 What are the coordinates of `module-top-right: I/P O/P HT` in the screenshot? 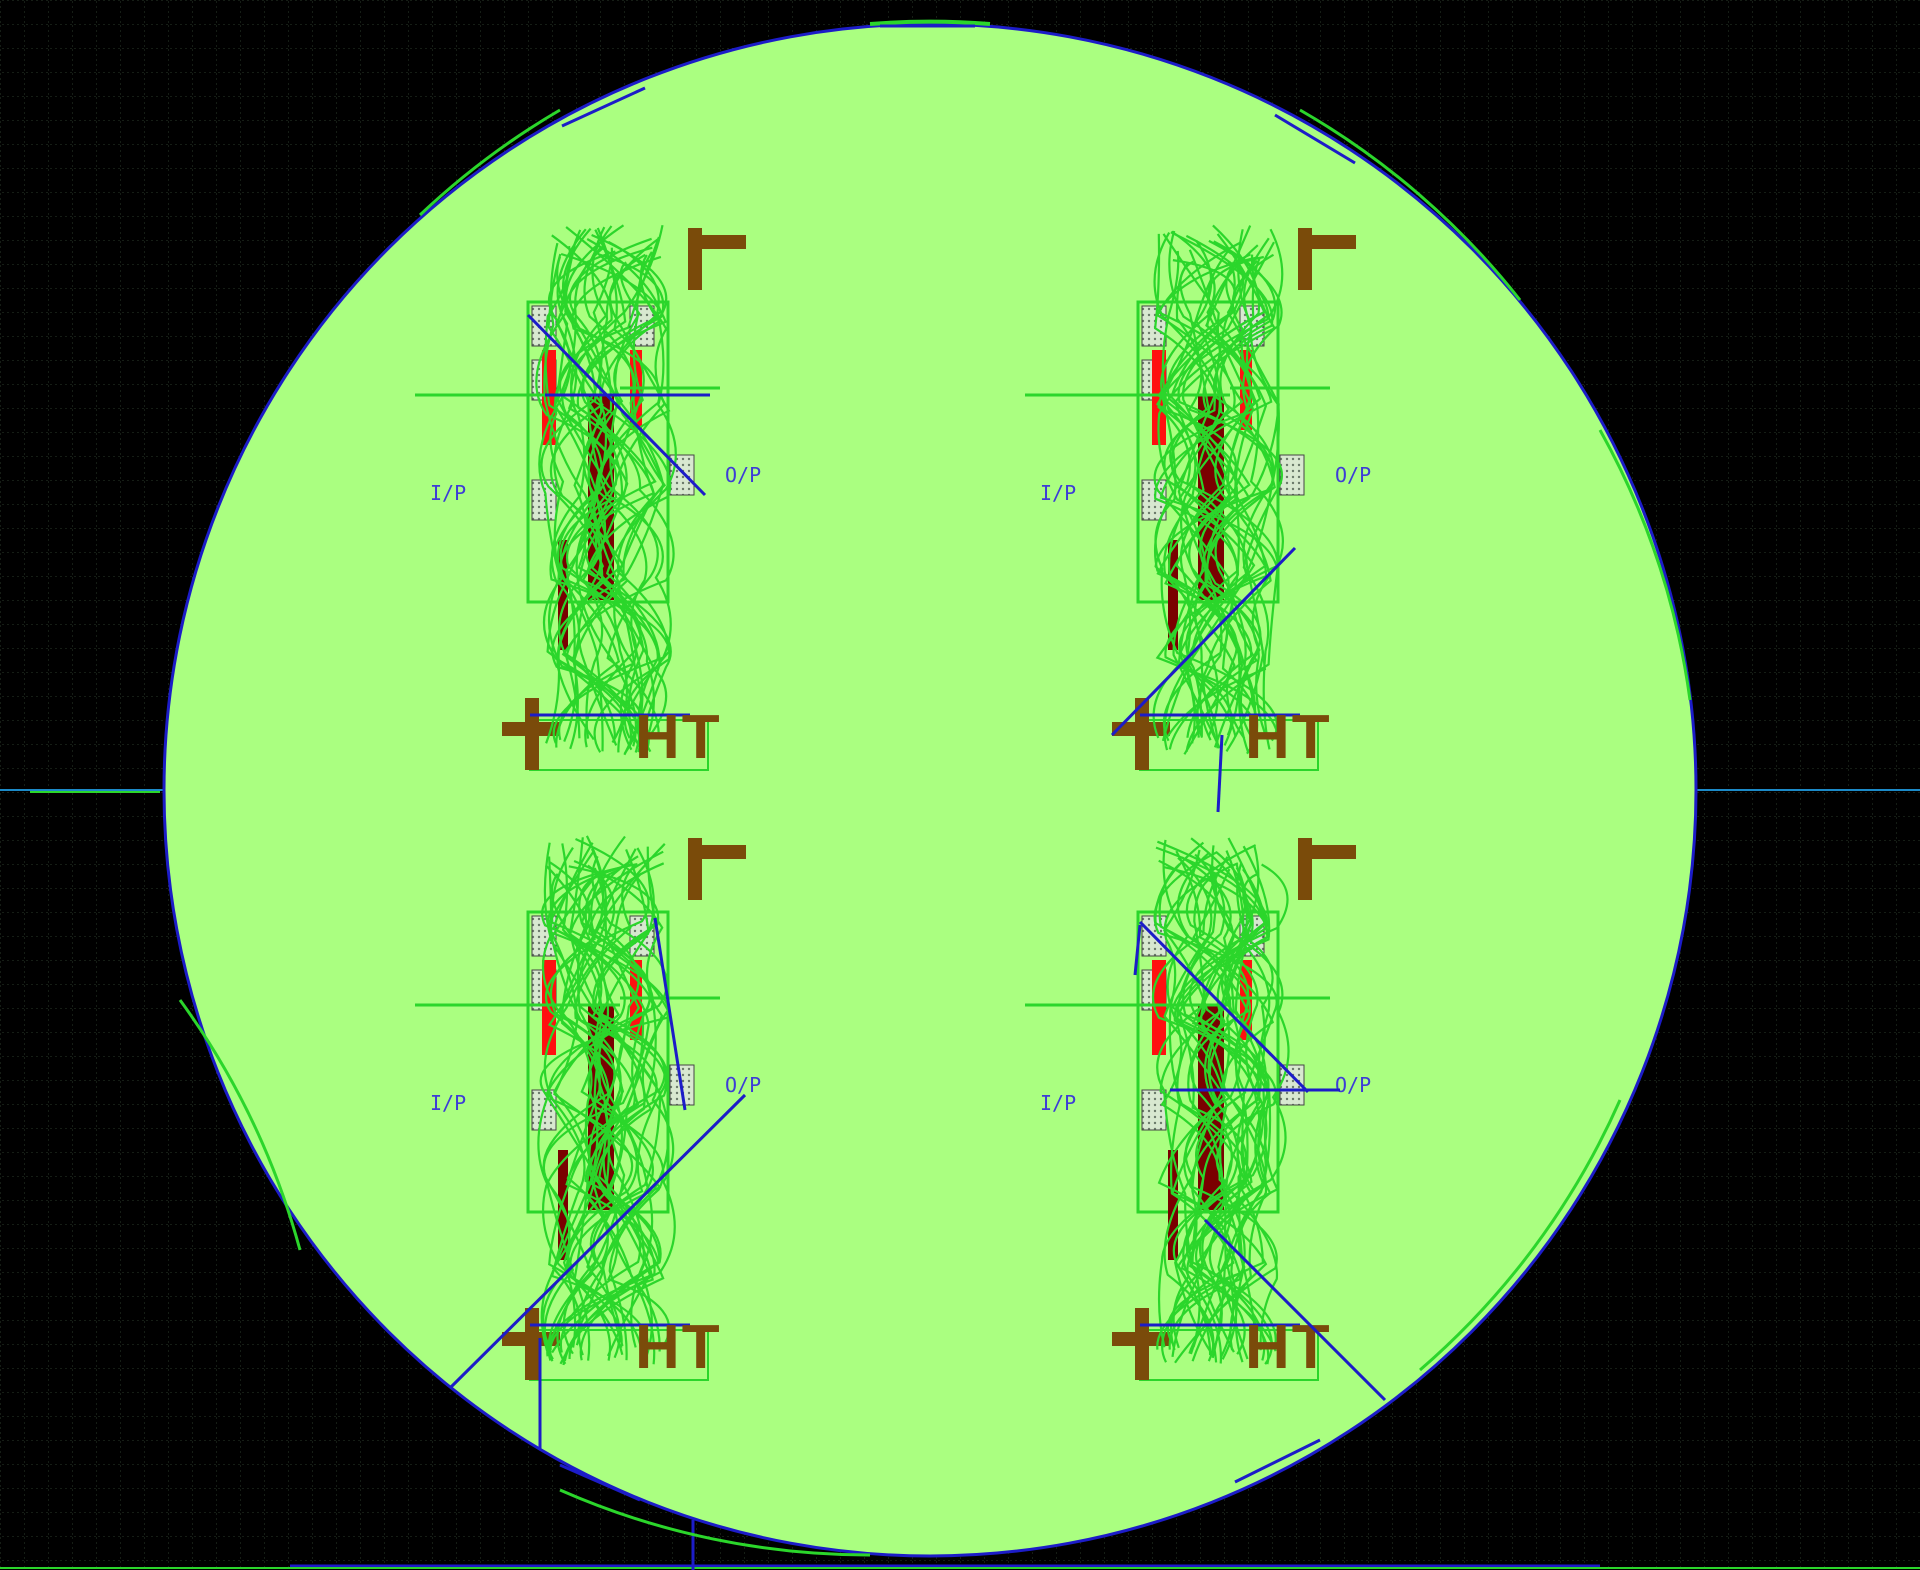 It's located at (1198, 498).